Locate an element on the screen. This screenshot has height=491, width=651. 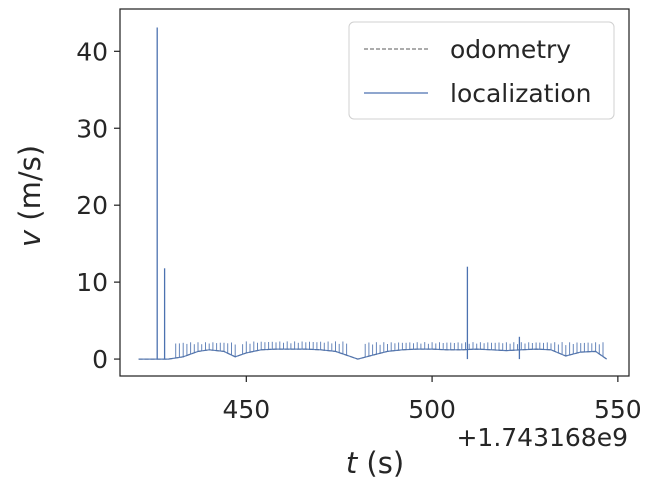
x-axis-label-unit: (s) is located at coordinates (380, 463).